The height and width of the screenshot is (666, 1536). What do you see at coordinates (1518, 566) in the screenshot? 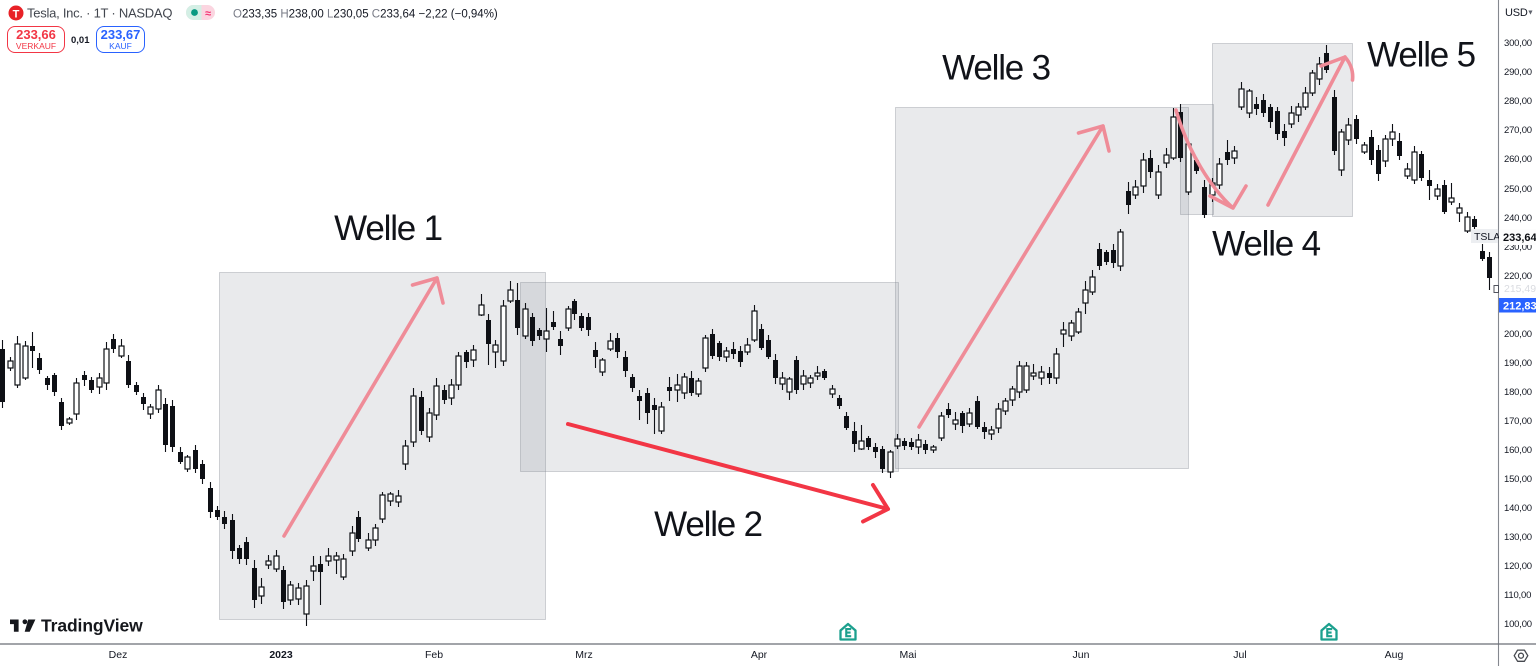
I see `svg-text: 120,00` at bounding box center [1518, 566].